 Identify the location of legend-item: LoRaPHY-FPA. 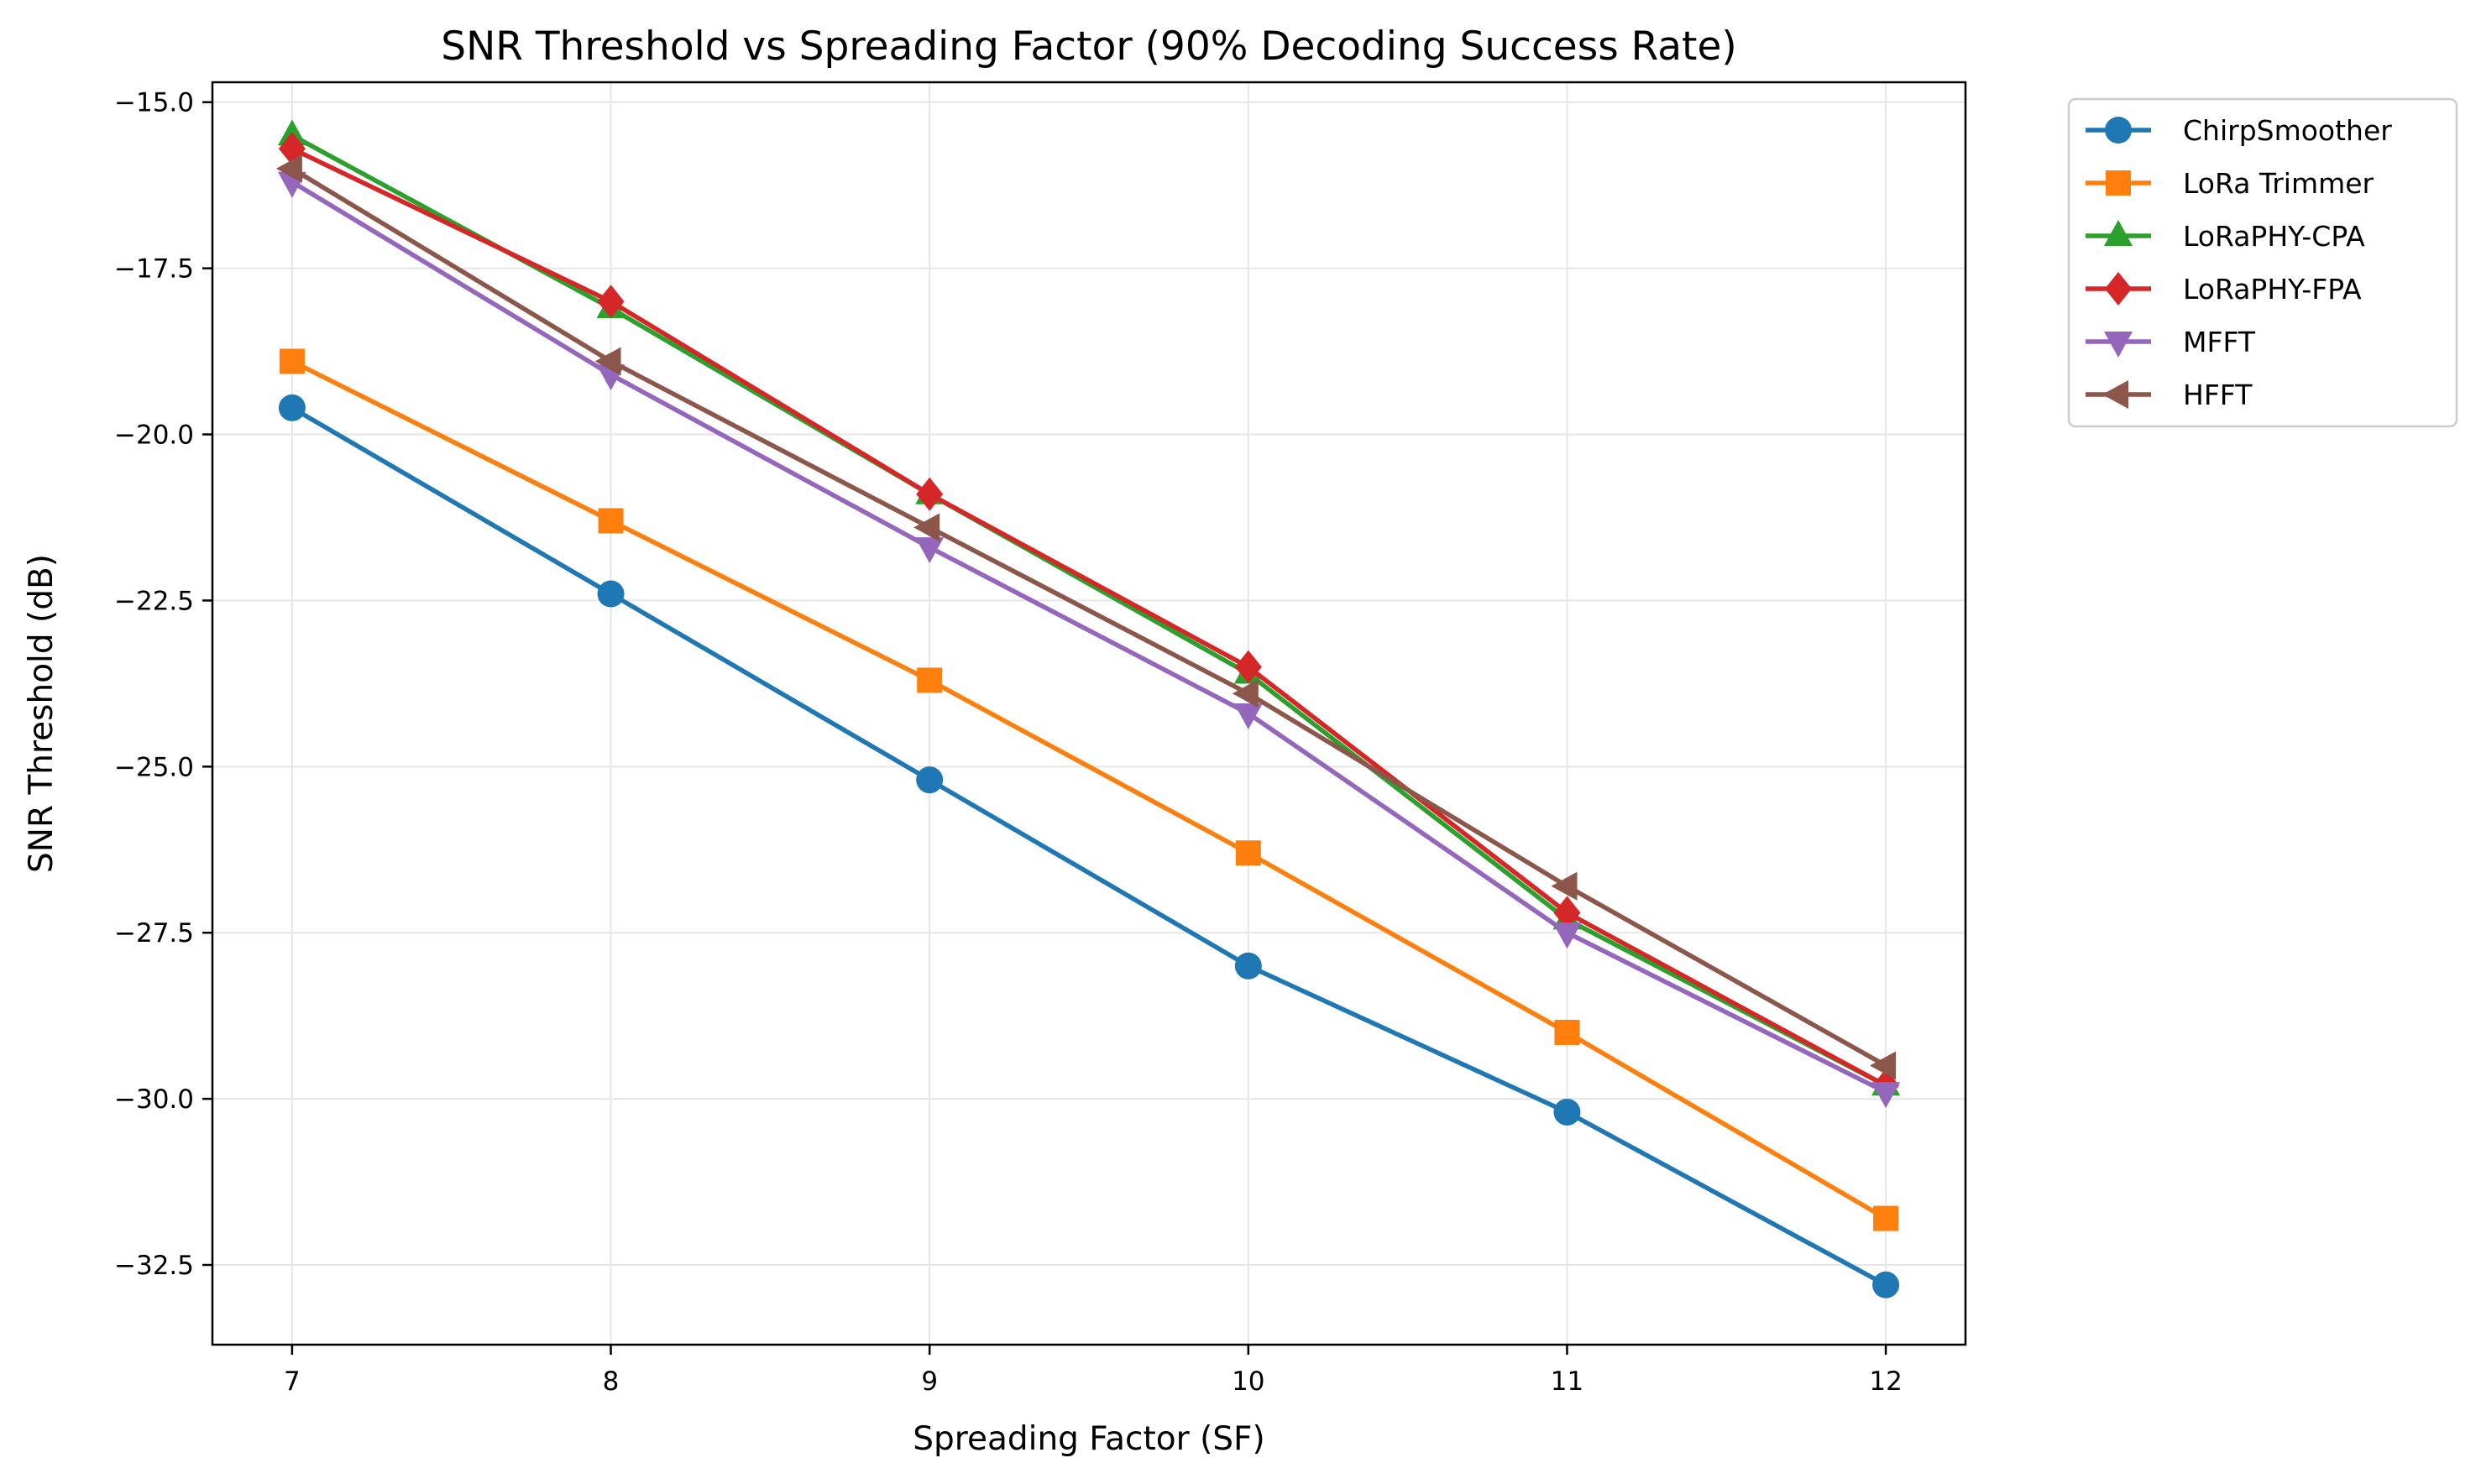
(2224, 289).